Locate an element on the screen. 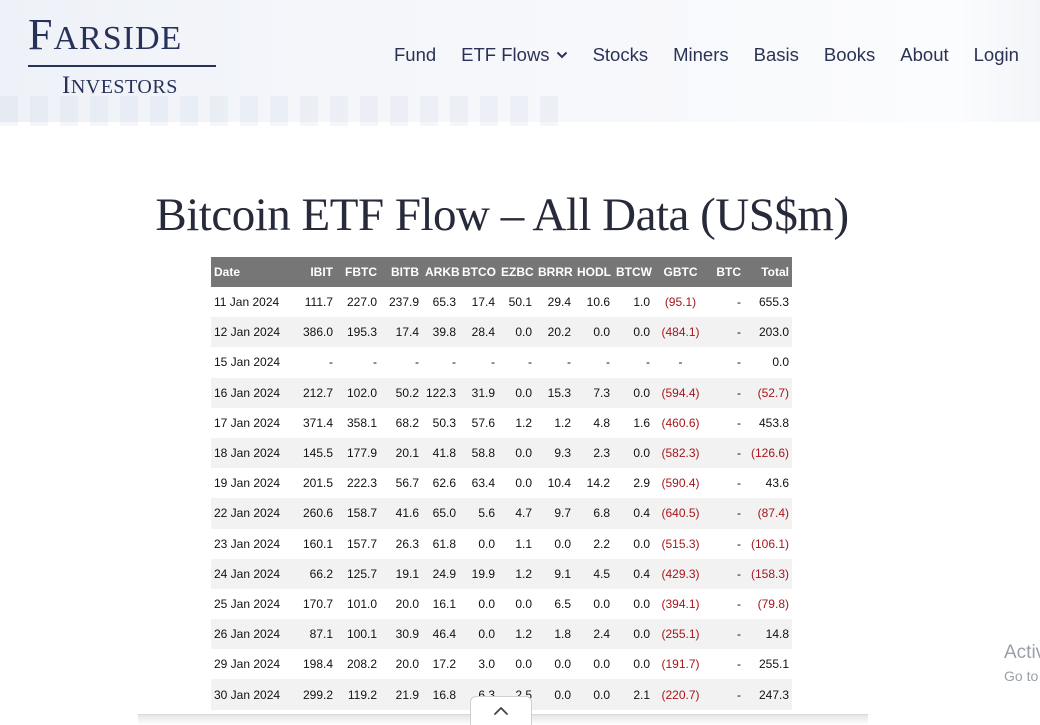 The height and width of the screenshot is (725, 1040). table-cell: 9.3 is located at coordinates (554, 453).